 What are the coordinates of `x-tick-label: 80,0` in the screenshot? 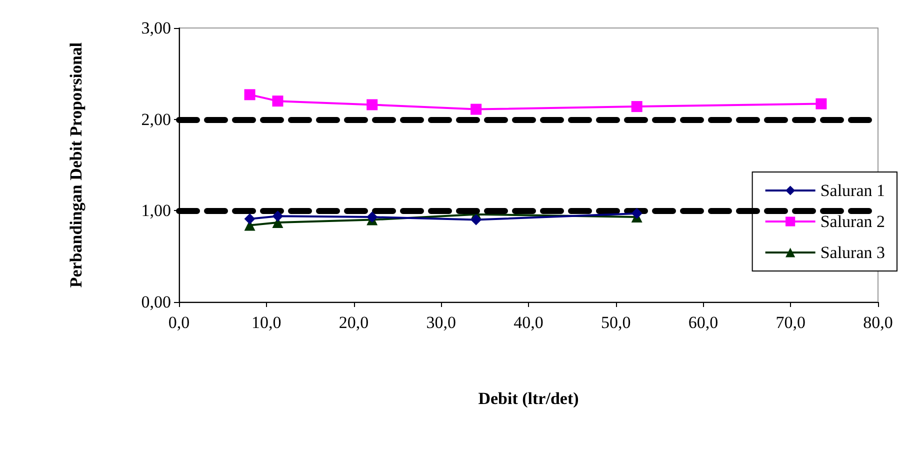 It's located at (878, 322).